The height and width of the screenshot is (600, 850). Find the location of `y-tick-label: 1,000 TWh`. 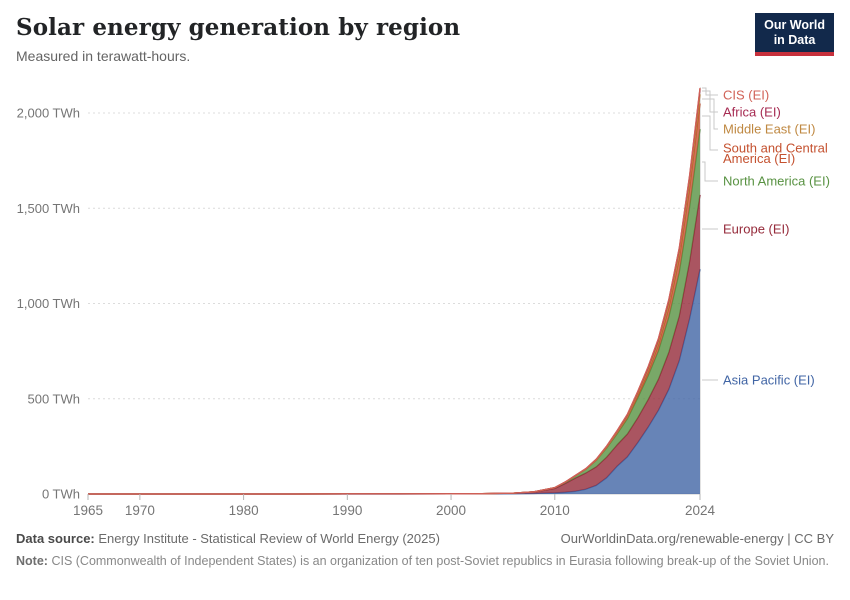

y-tick-label: 1,000 TWh is located at coordinates (48, 303).